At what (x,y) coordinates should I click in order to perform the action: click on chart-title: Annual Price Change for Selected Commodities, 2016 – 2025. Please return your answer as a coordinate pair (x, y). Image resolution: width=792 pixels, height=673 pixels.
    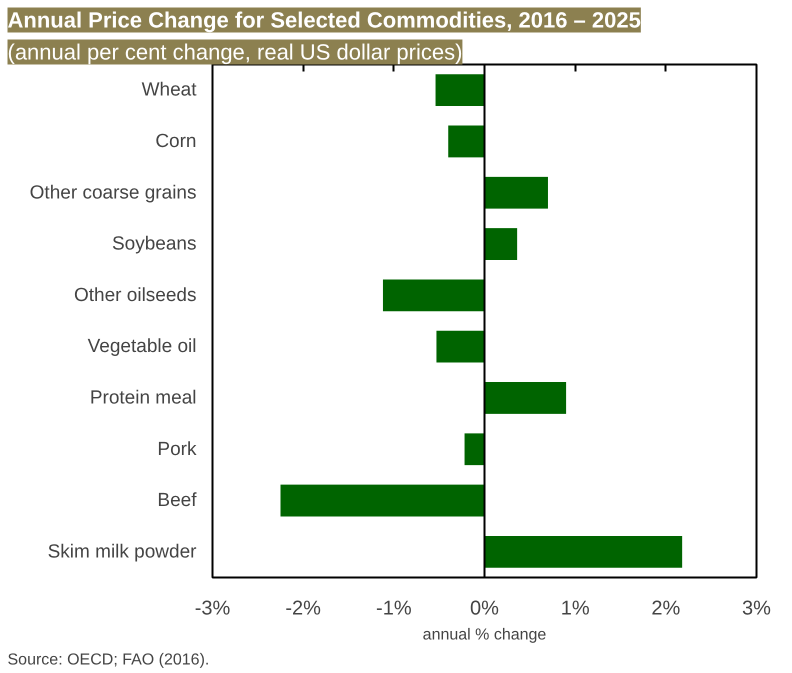
    Looking at the image, I should click on (324, 20).